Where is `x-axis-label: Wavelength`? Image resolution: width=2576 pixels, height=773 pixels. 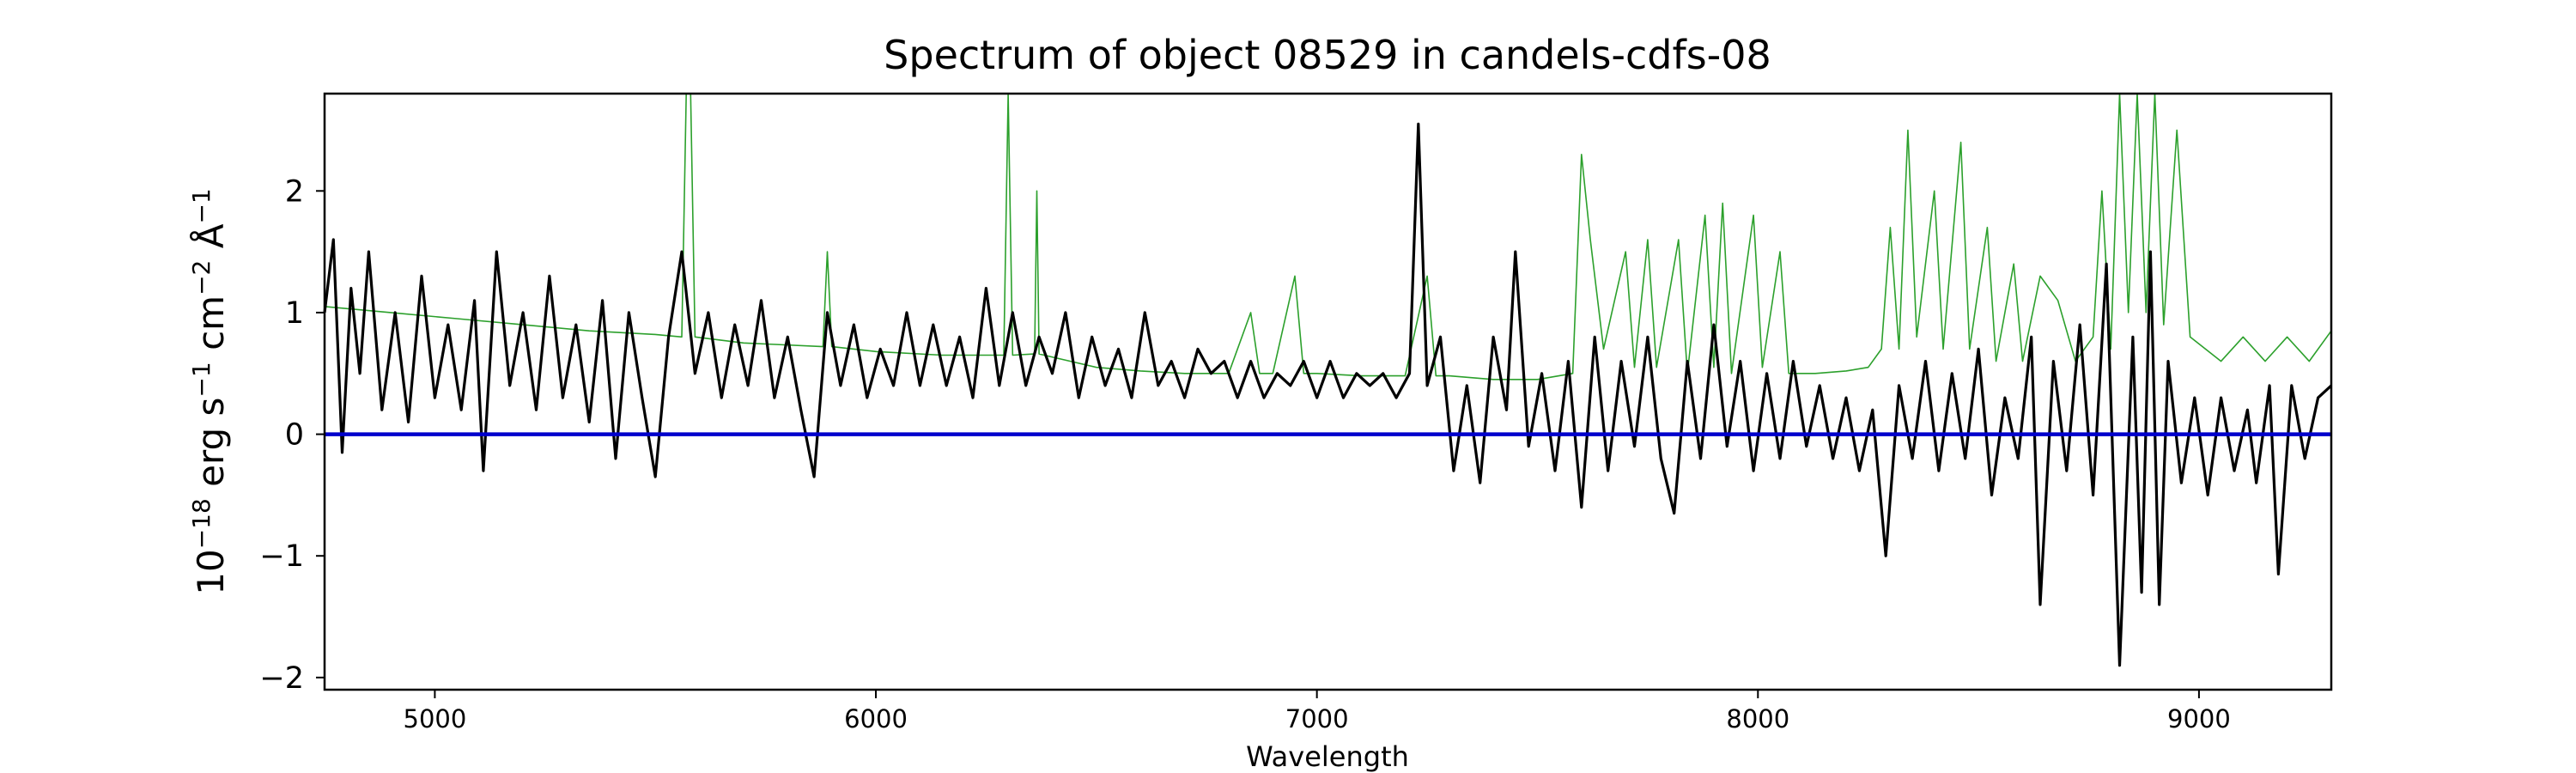
x-axis-label: Wavelength is located at coordinates (1327, 756).